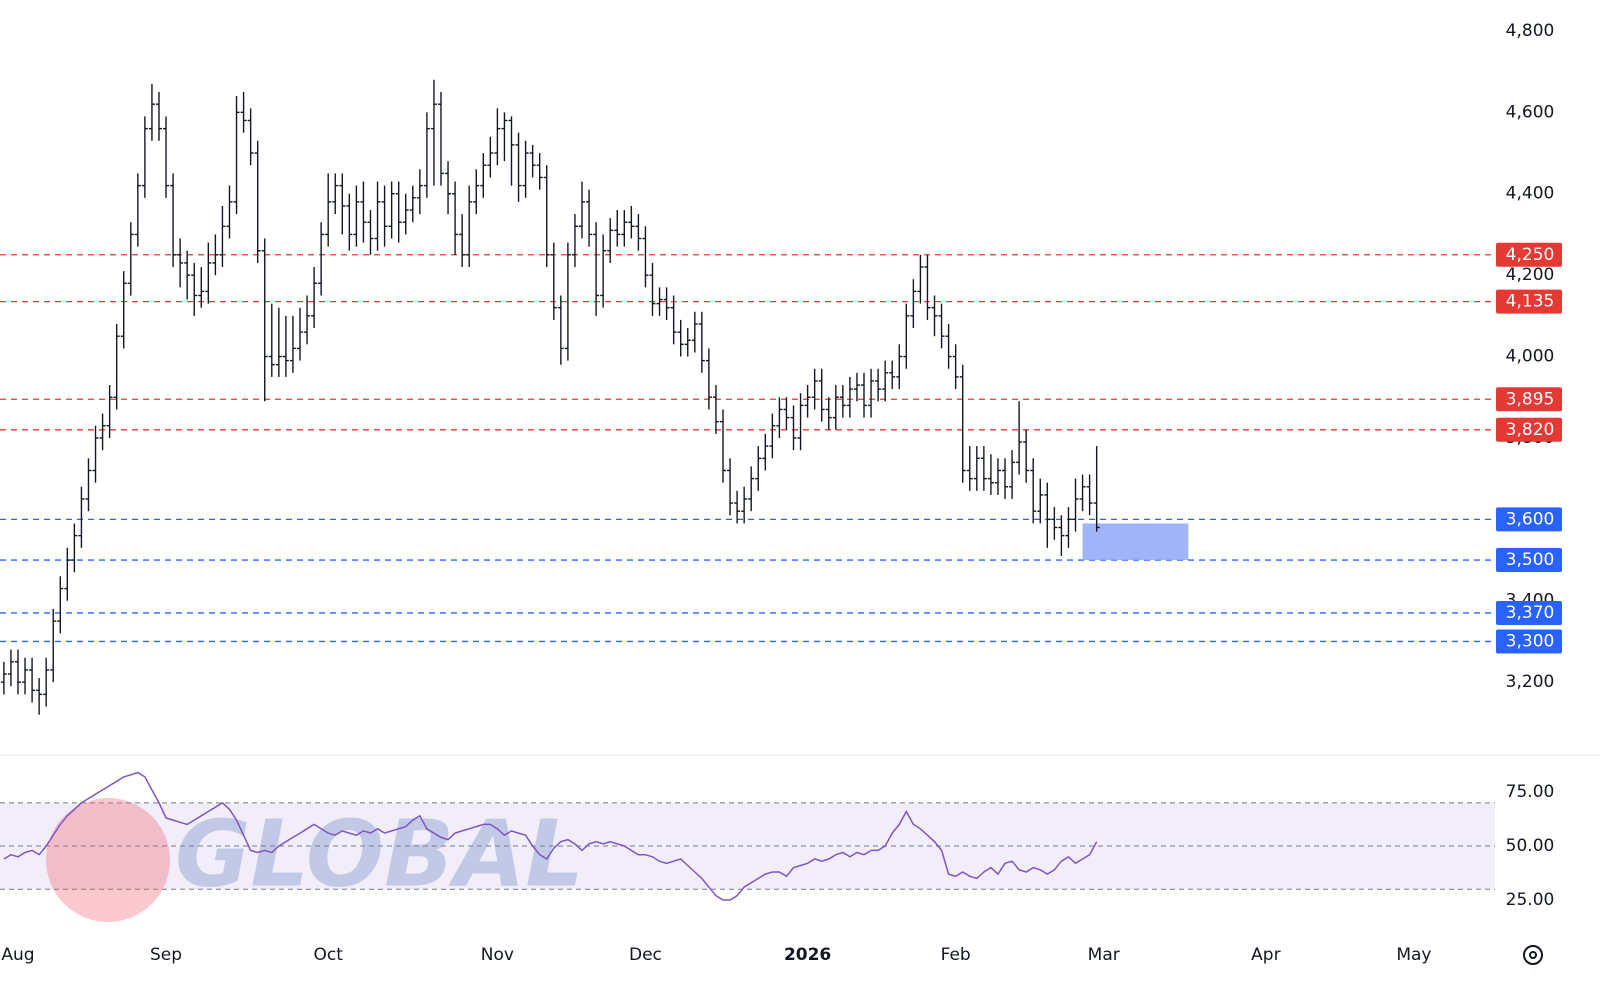  I want to click on settings-icon, so click(1533, 955).